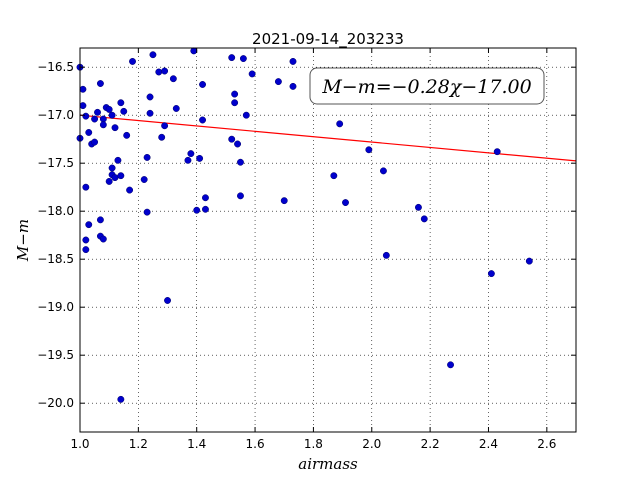 The width and height of the screenshot is (640, 480). Describe the element at coordinates (328, 464) in the screenshot. I see `x-axis-label: airmass` at that location.